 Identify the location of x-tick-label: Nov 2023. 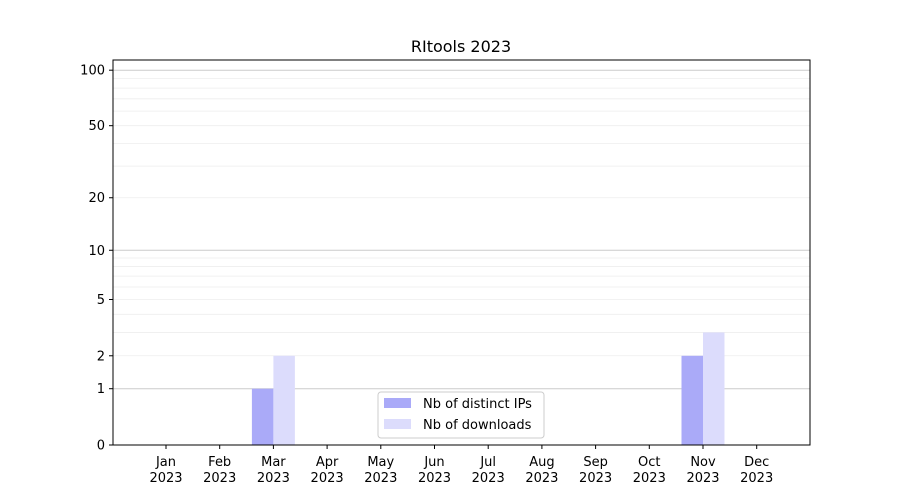
(702, 470).